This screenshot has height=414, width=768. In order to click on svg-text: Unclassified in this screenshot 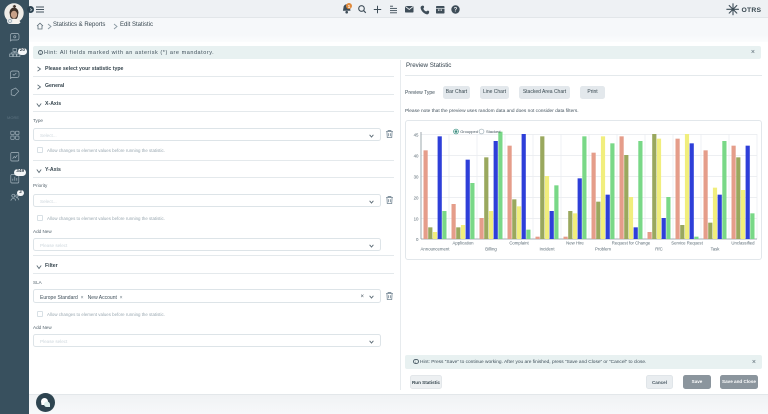, I will do `click(743, 243)`.